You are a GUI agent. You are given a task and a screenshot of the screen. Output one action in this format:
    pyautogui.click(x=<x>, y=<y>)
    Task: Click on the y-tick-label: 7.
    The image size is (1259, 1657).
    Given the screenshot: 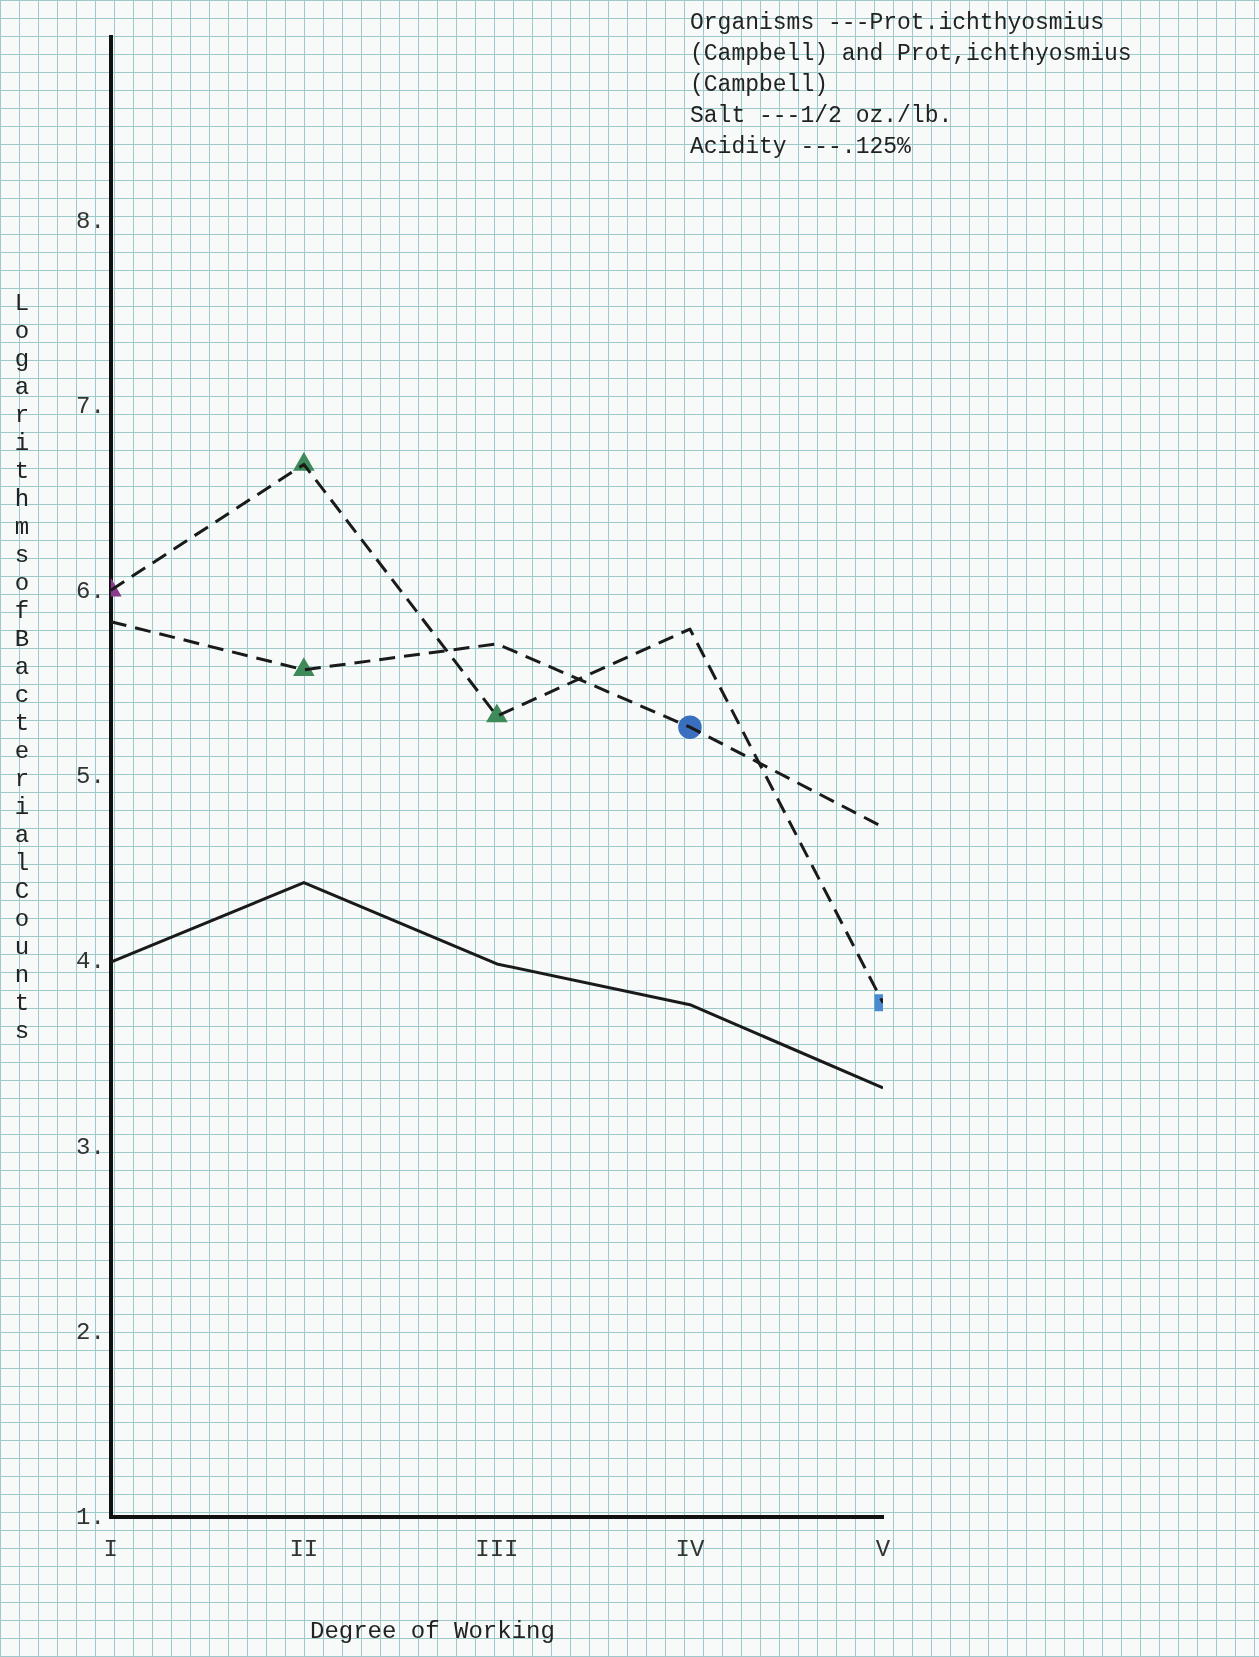 What is the action you would take?
    pyautogui.click(x=90, y=407)
    